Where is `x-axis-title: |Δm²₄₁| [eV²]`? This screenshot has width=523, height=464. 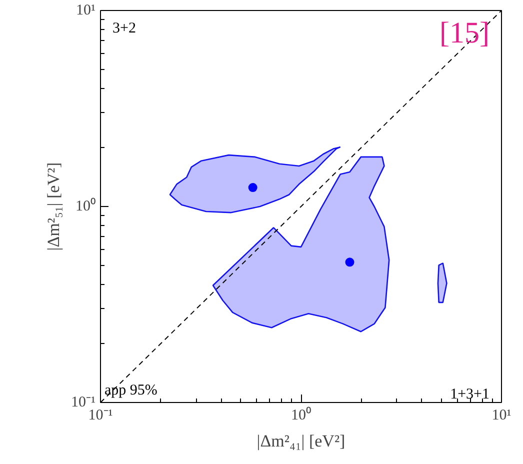 x-axis-title: |Δm²₄₁| [eV²] is located at coordinates (301, 441).